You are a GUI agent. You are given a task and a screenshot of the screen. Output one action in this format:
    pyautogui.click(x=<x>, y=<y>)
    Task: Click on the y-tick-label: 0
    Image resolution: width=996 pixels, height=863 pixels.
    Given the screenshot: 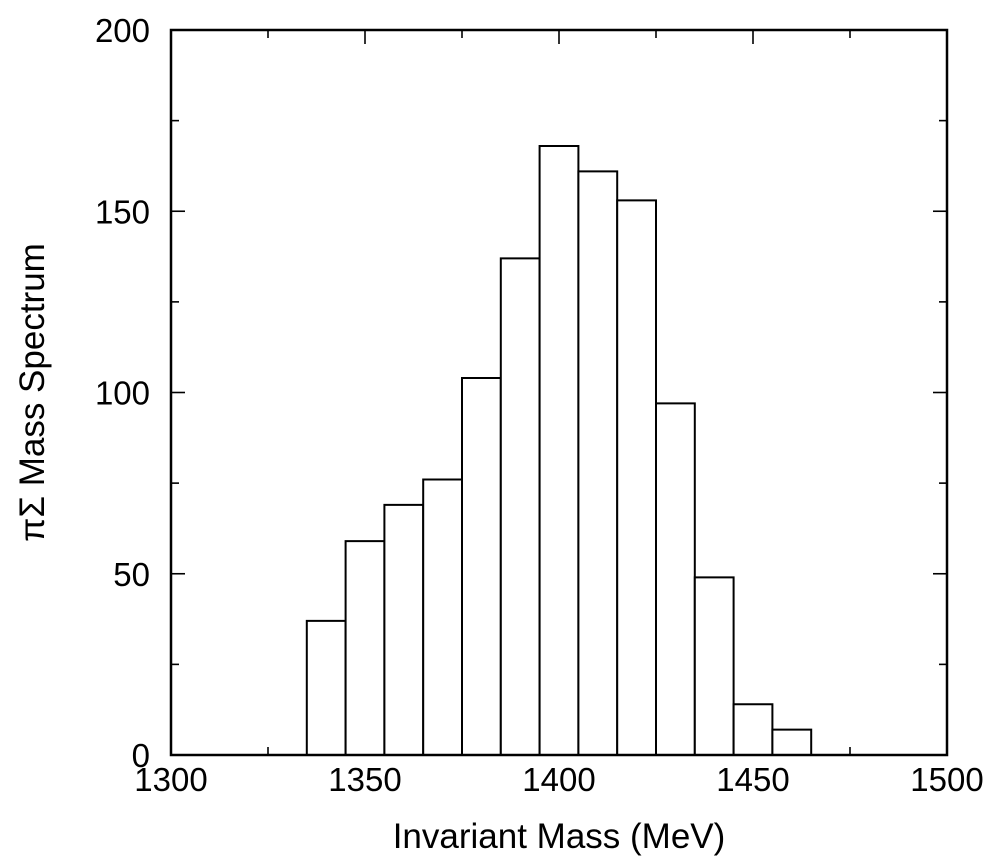 What is the action you would take?
    pyautogui.click(x=141, y=755)
    